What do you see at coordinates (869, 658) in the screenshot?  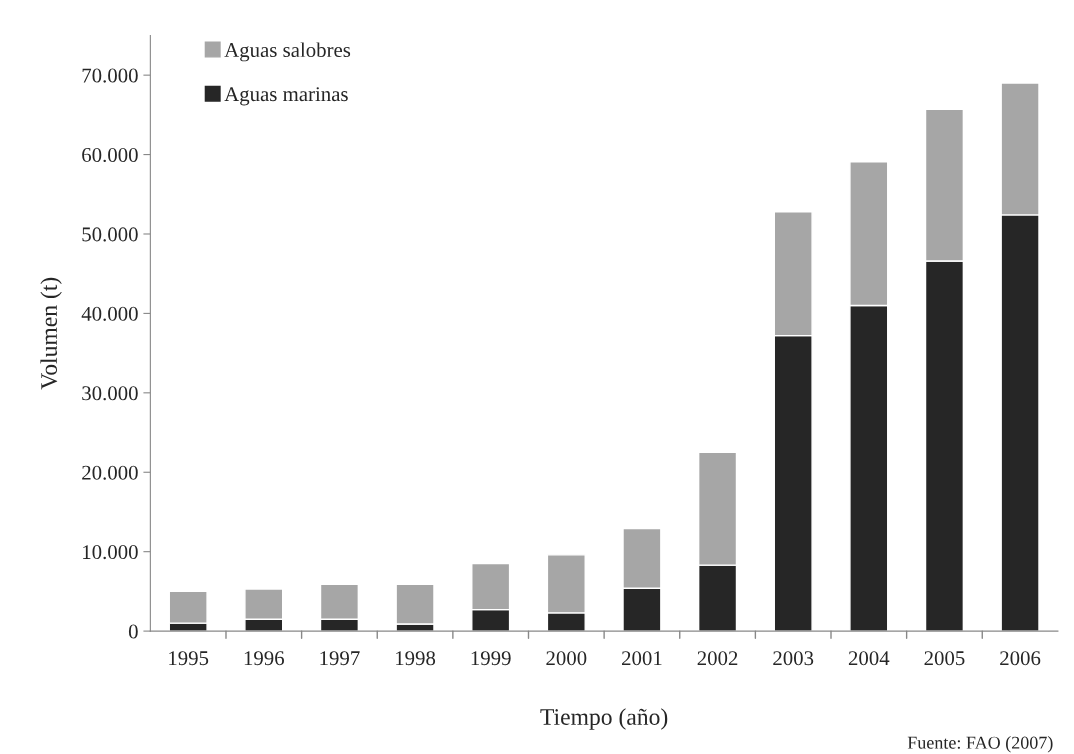 I see `x-tick-label: 2004` at bounding box center [869, 658].